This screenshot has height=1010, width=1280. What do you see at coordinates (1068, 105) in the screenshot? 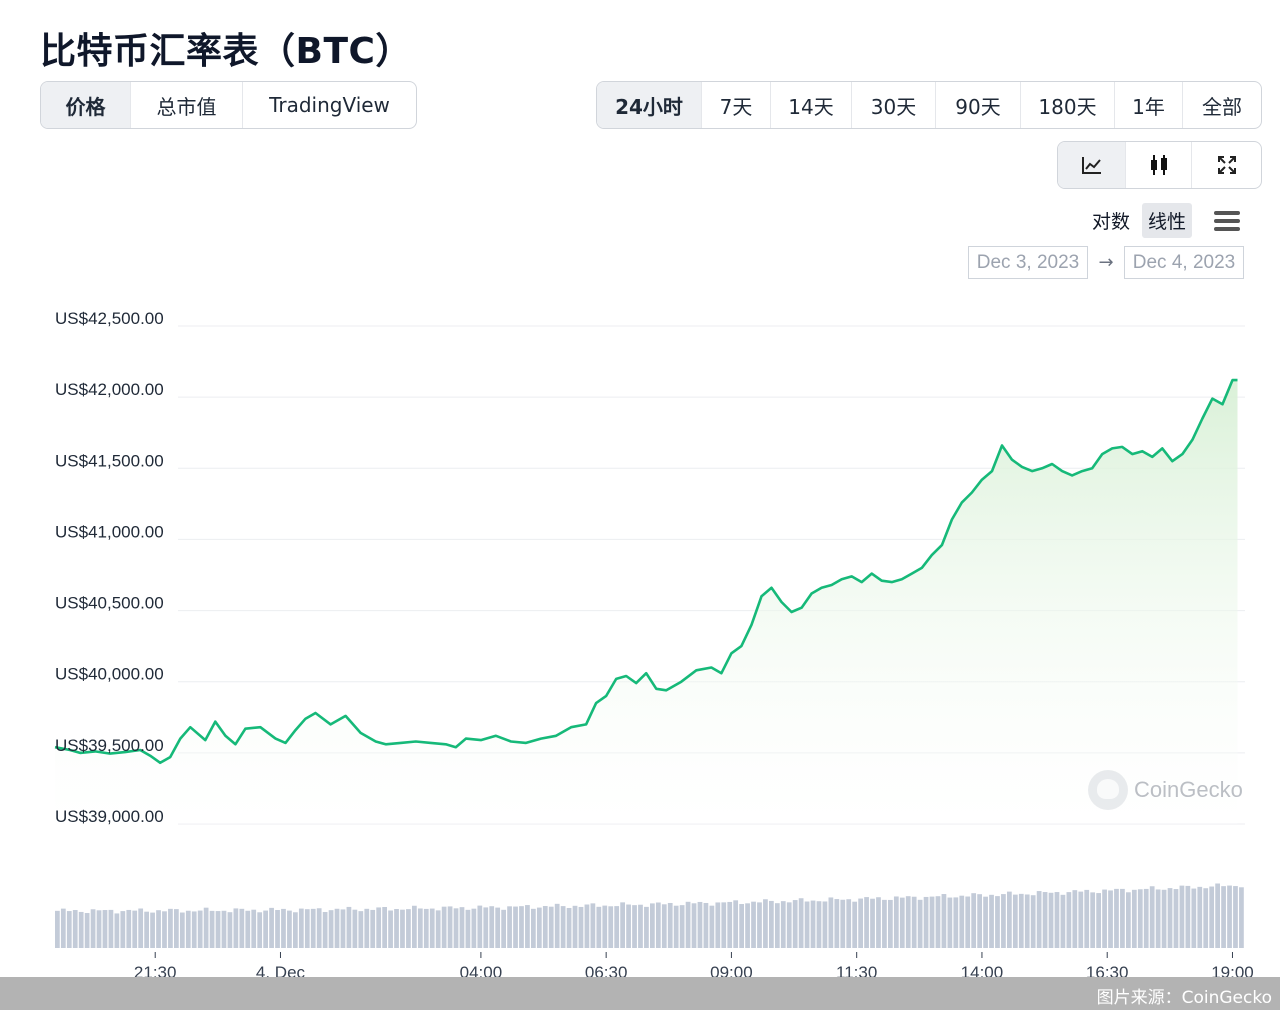
I see `range-180d: 180天` at bounding box center [1068, 105].